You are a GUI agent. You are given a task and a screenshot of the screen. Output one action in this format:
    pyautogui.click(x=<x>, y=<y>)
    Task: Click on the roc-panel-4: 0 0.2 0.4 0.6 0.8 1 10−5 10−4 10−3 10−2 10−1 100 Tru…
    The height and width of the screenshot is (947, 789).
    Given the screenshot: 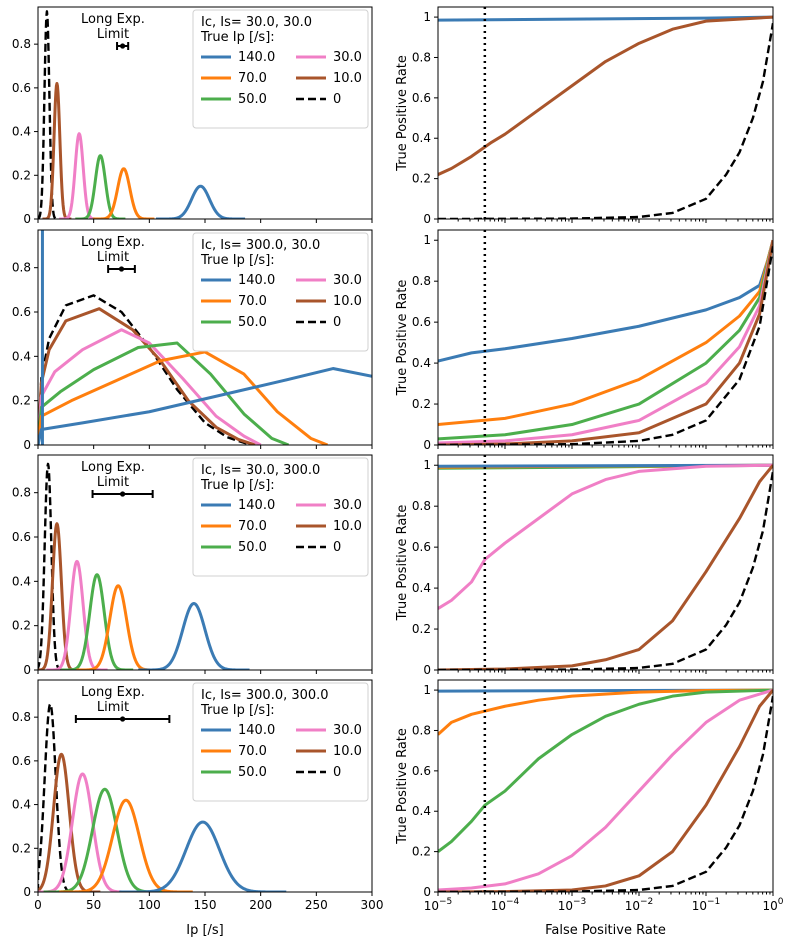 What is the action you would take?
    pyautogui.click(x=589, y=796)
    